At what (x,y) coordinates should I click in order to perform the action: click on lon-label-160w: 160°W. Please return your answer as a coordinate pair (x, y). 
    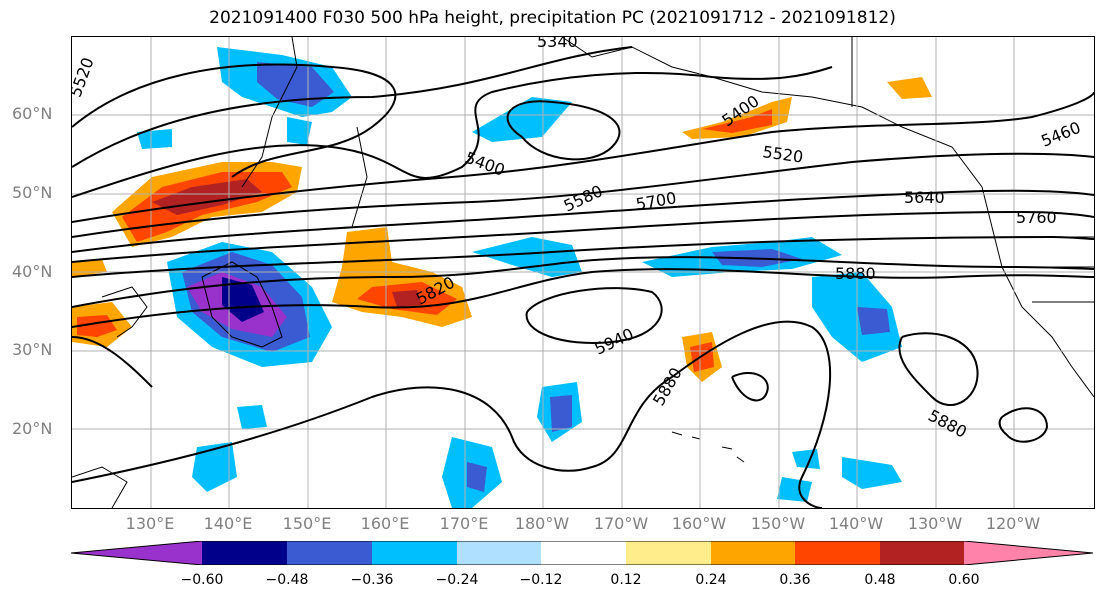
    Looking at the image, I should click on (699, 523).